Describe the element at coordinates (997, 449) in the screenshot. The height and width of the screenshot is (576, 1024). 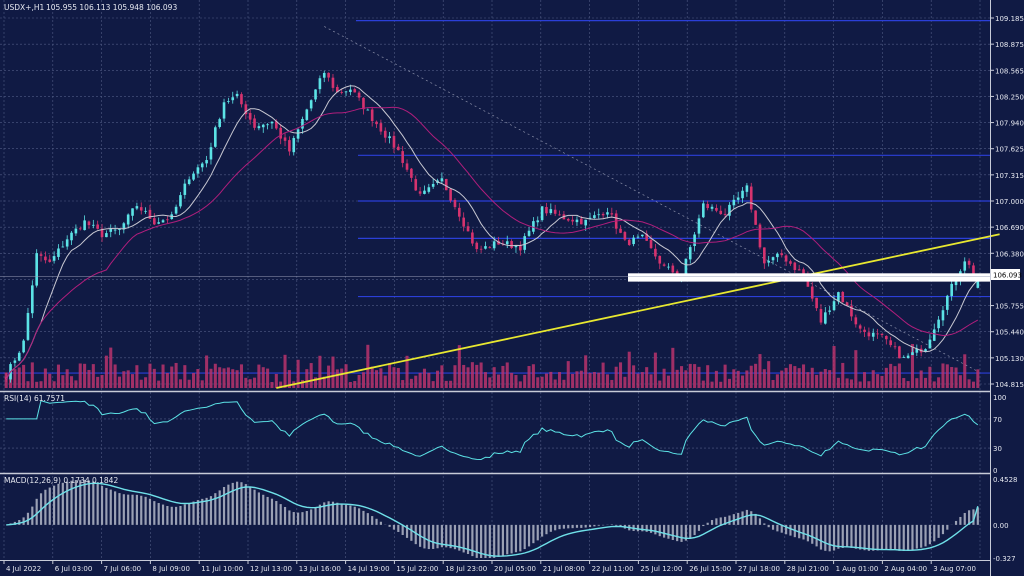
I see `rsi-tick-label: 30` at that location.